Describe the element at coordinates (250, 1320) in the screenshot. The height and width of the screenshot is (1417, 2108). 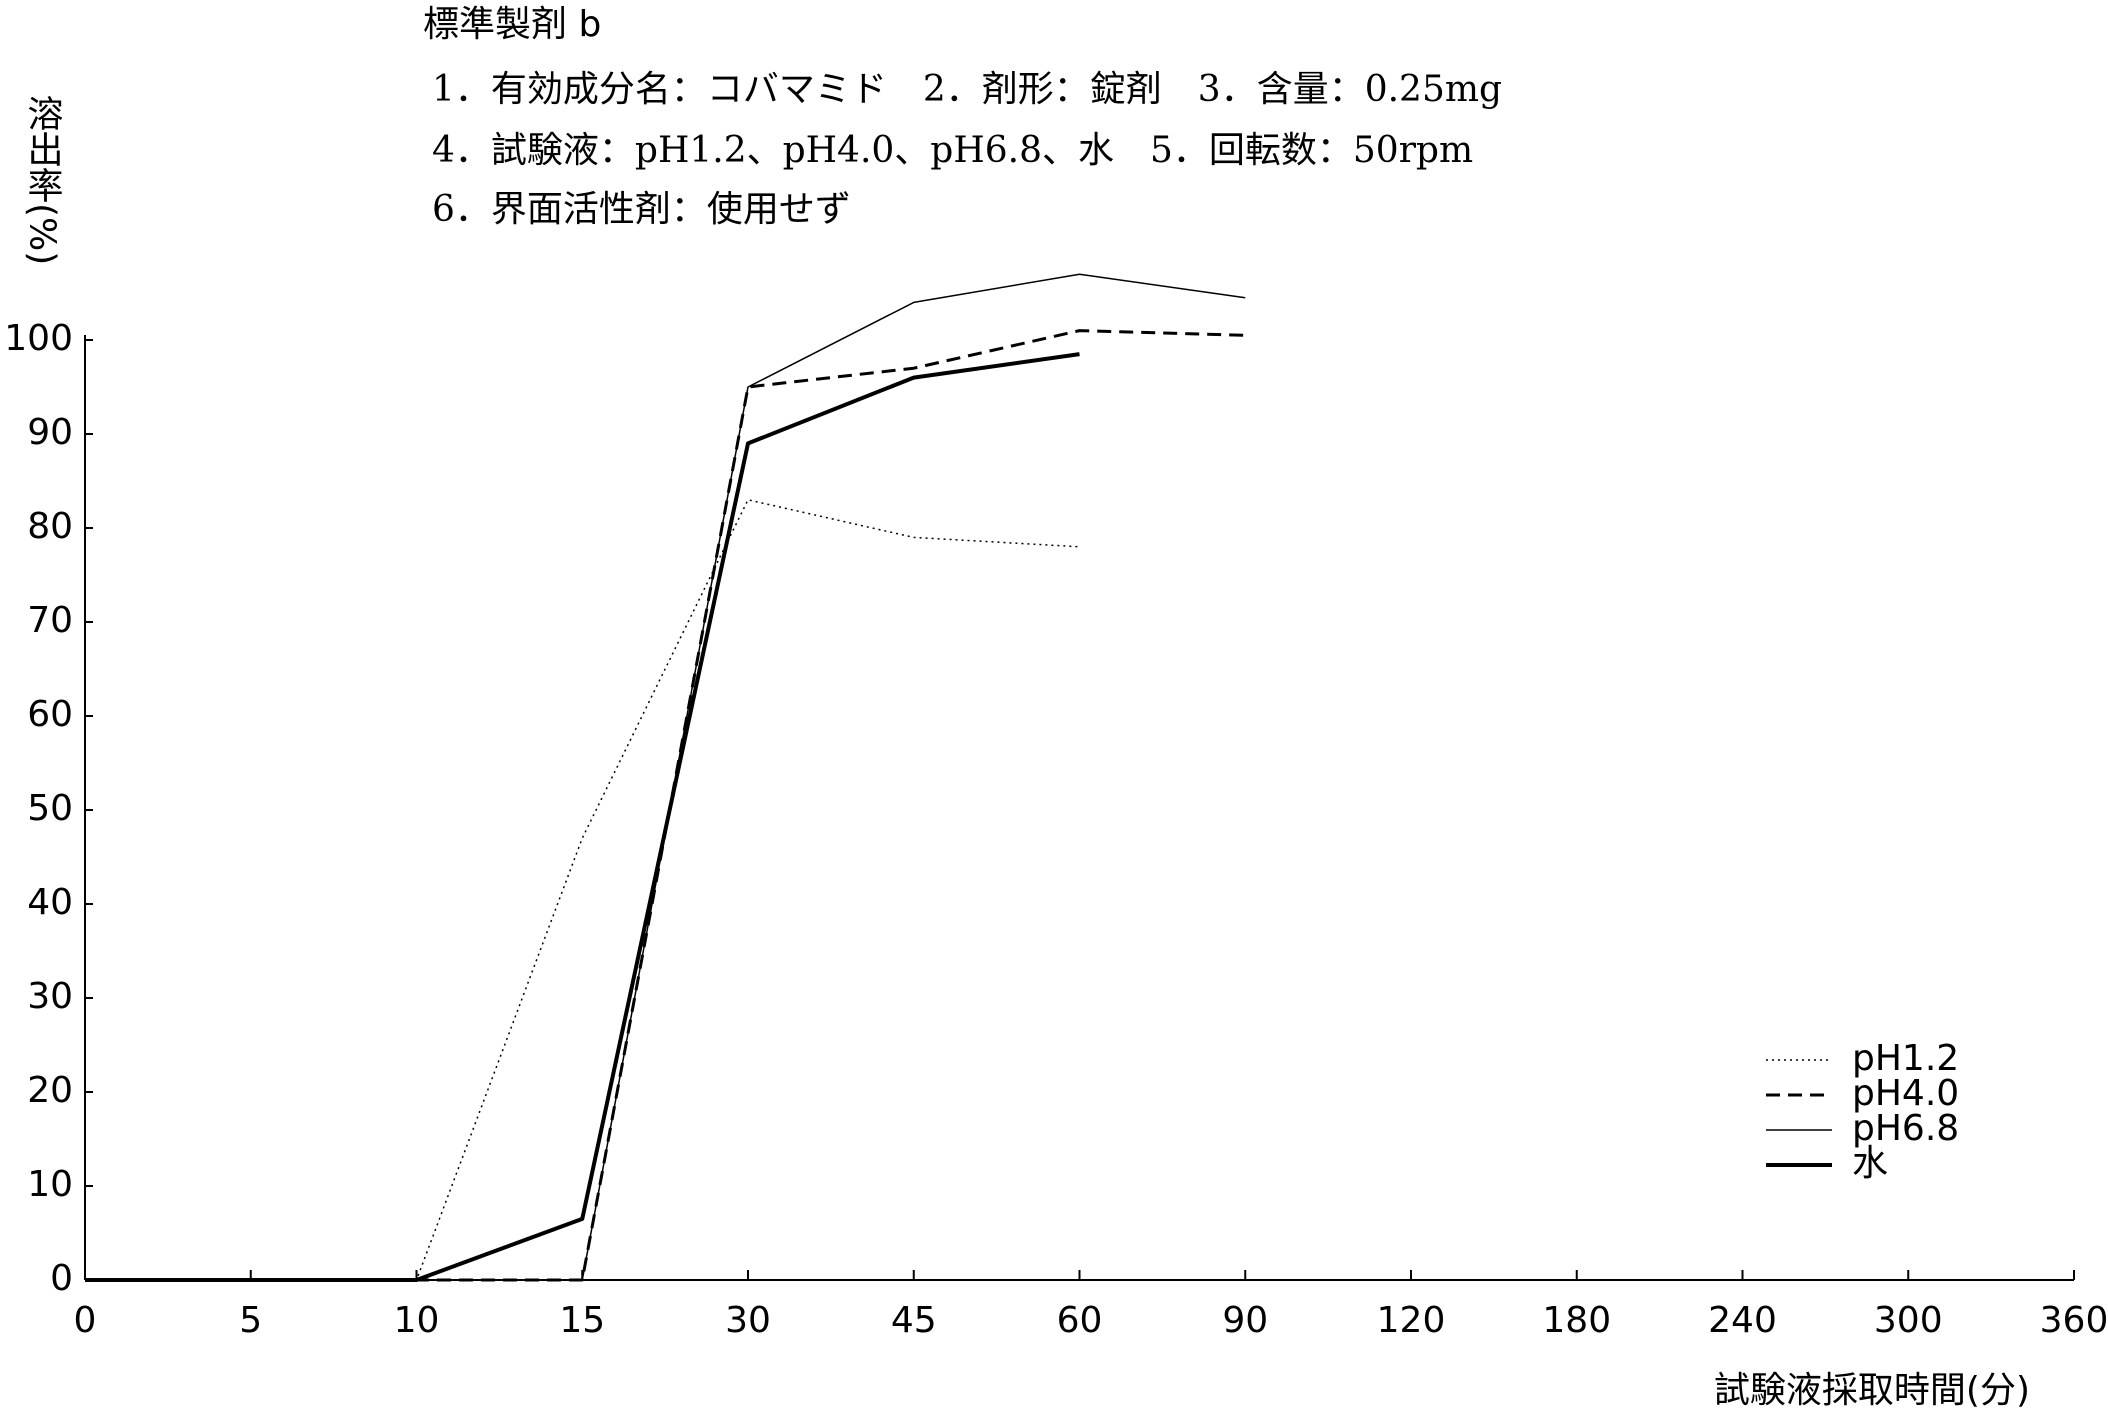
I see `x-tick-label: 5` at that location.